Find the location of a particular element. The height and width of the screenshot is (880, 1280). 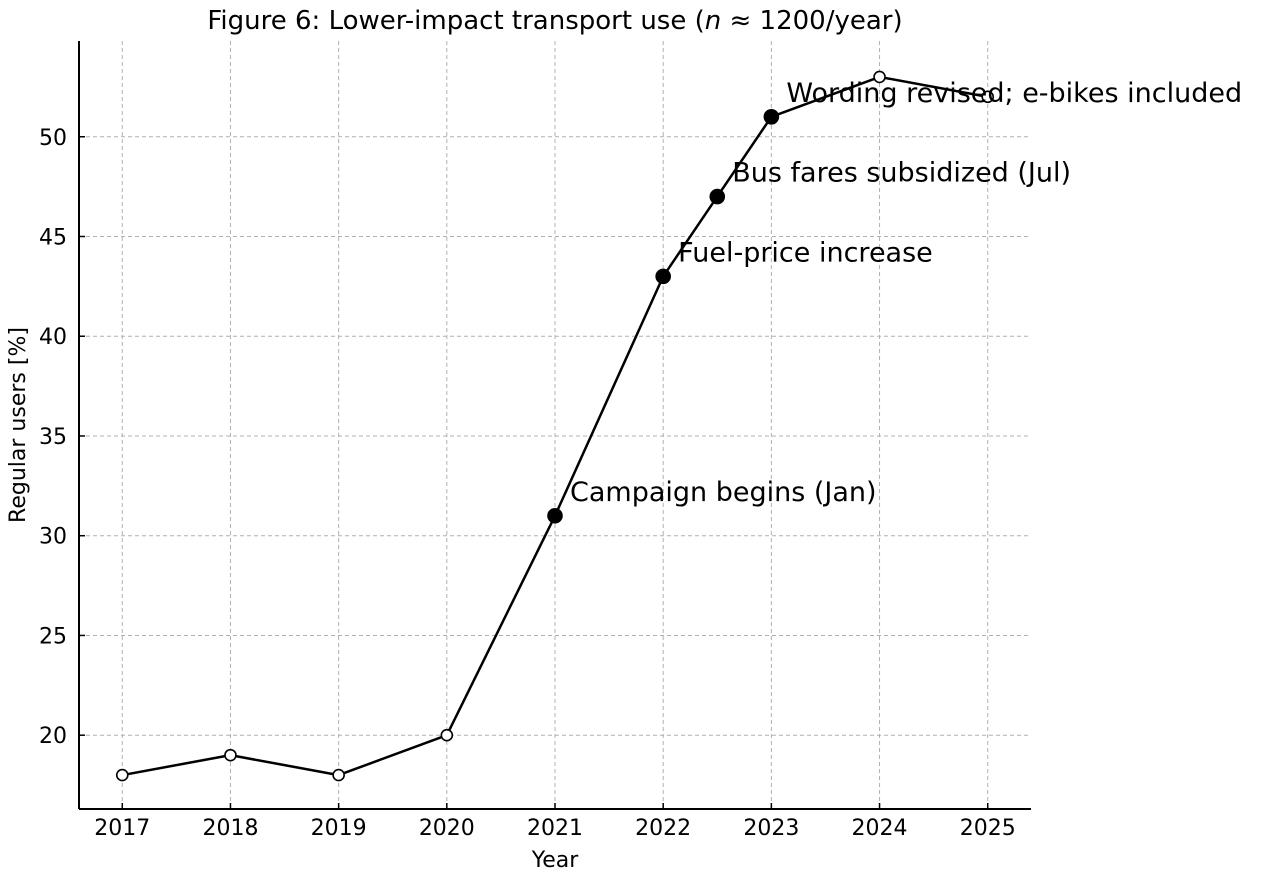

y-tick-label: 25 is located at coordinates (53, 636).